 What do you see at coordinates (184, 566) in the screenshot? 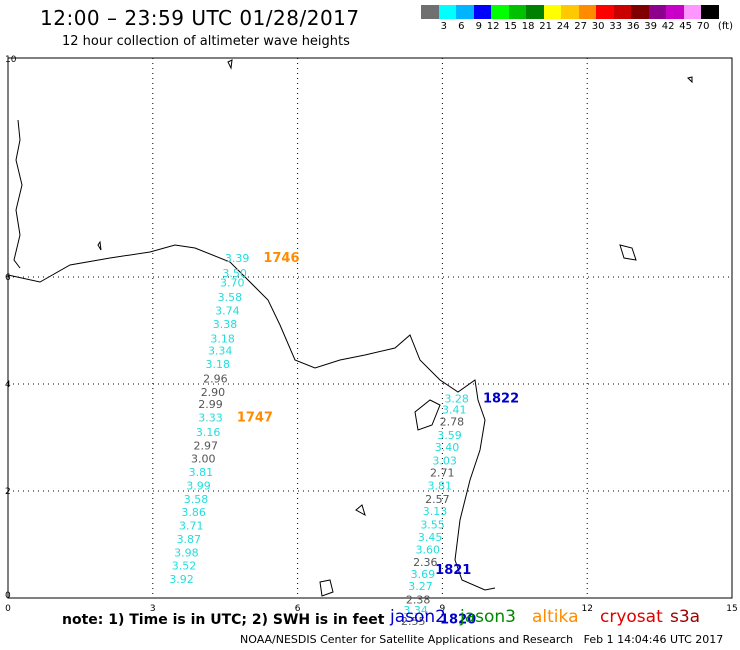
I see `wave-height-value: 3.52` at bounding box center [184, 566].